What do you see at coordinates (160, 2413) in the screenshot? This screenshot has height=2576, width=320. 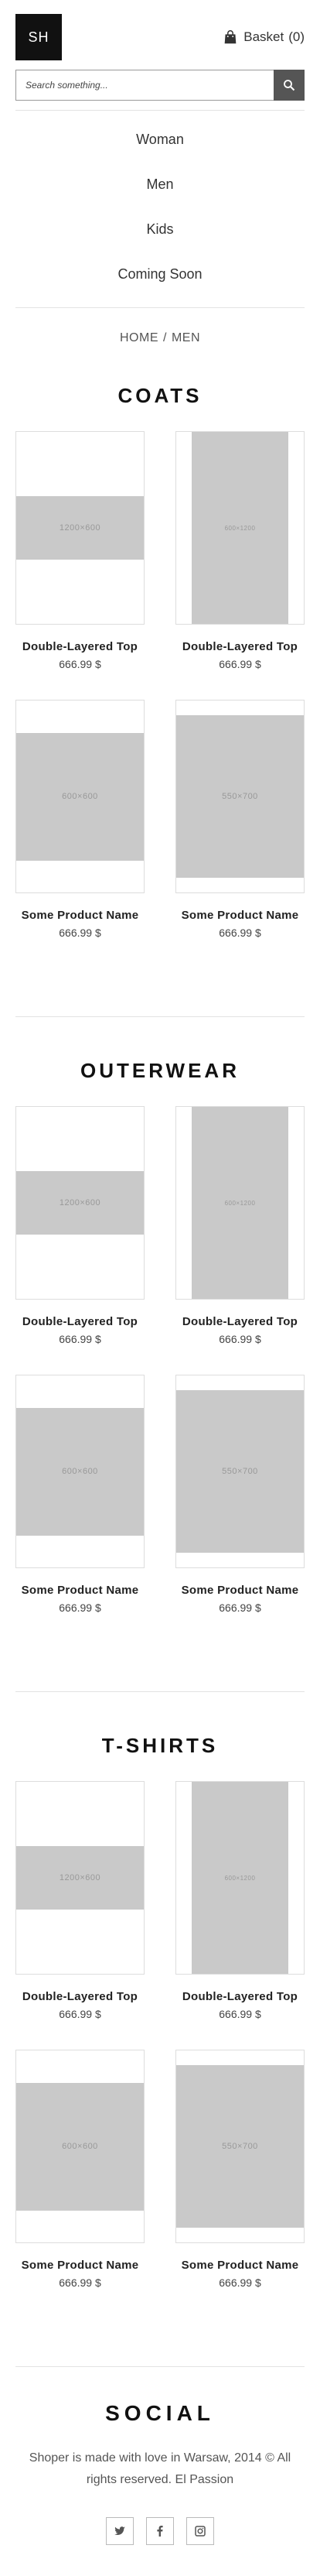 I see `social-title: SOCIAL` at bounding box center [160, 2413].